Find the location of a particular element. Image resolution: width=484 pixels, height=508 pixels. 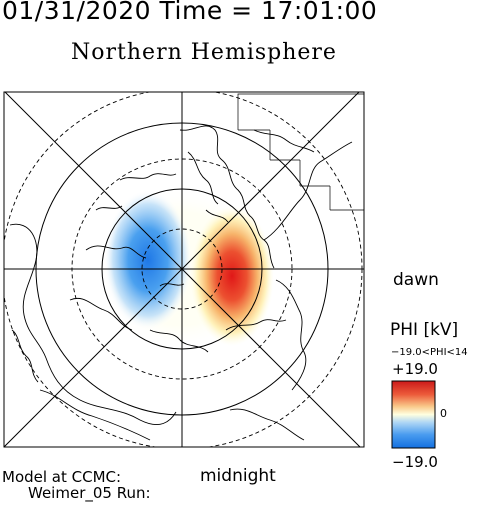

legend-zero-label: 0 is located at coordinates (443, 413).